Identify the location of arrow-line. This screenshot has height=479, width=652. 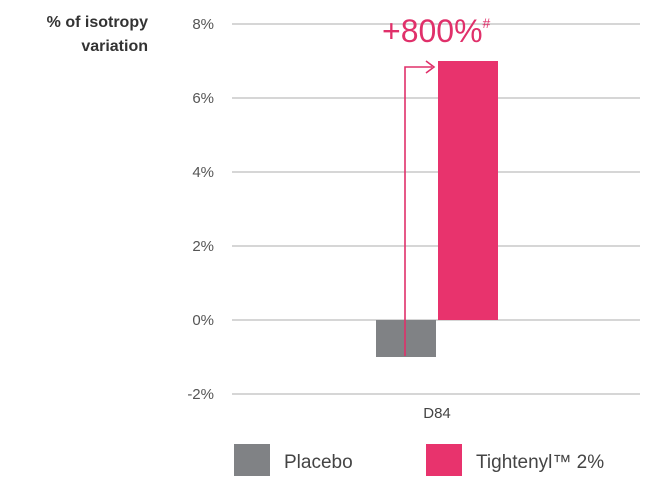
(418, 211).